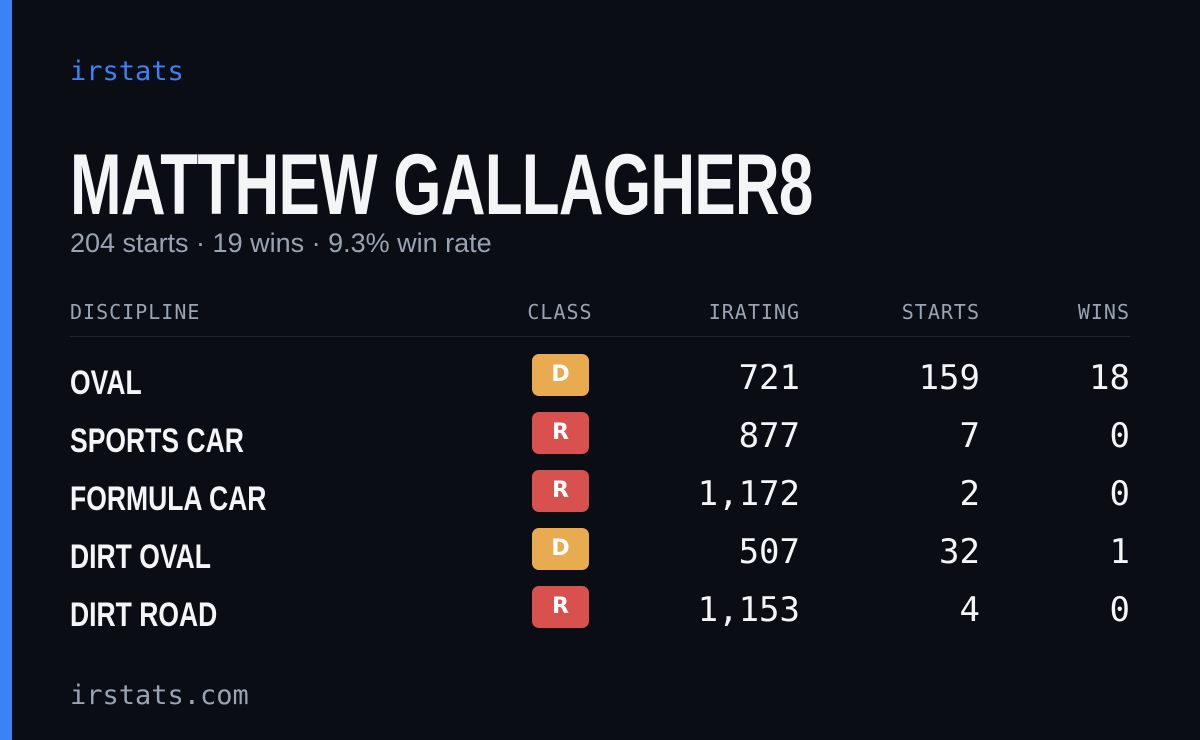 The width and height of the screenshot is (1200, 740). Describe the element at coordinates (159, 695) in the screenshot. I see `footer: irstats.com` at that location.